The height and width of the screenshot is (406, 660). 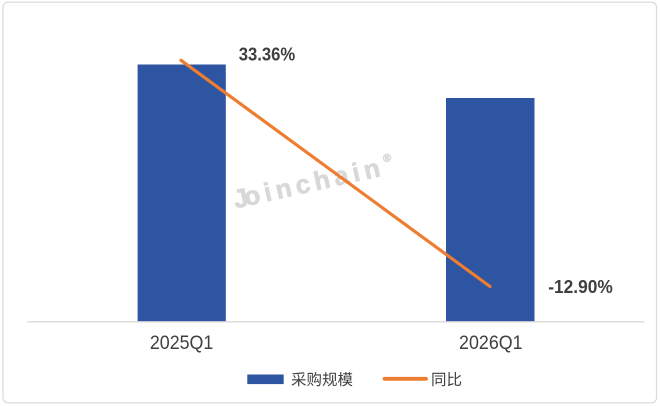 I want to click on svg-text: 33.36%, so click(x=267, y=54).